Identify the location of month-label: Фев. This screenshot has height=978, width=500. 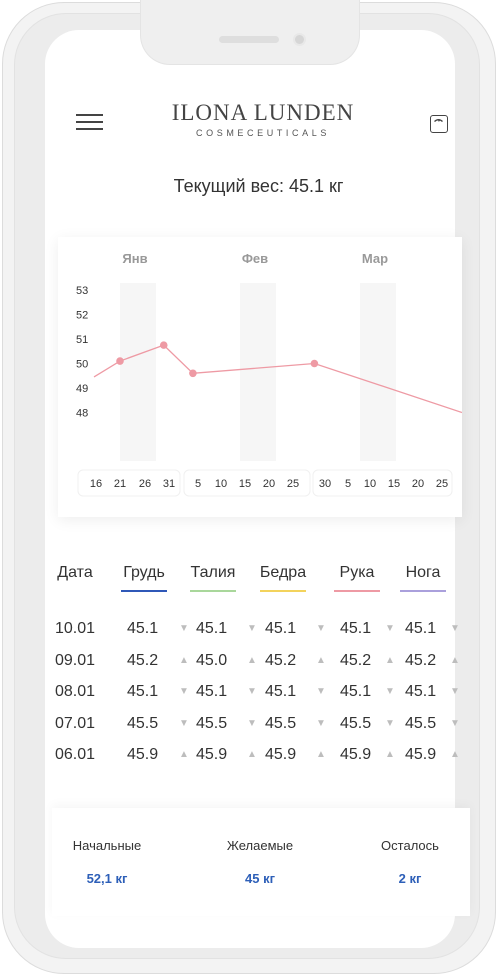
(255, 258).